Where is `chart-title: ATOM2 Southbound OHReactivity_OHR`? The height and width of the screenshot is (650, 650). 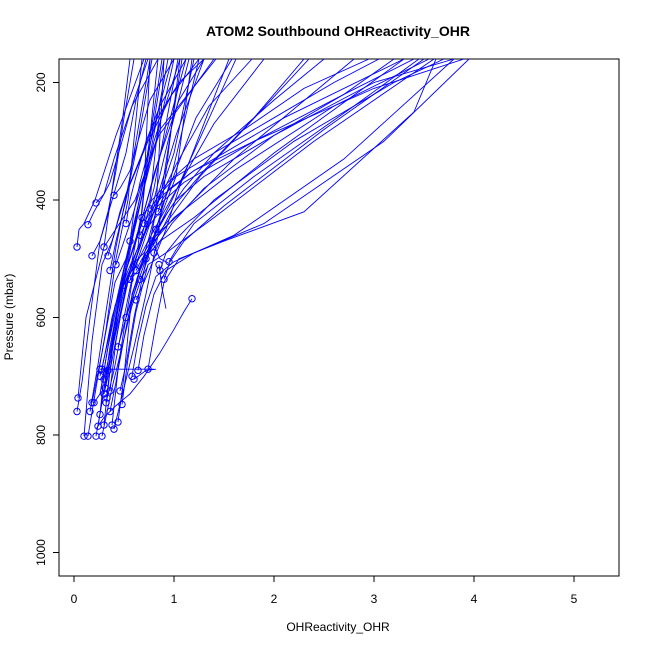 chart-title: ATOM2 Southbound OHReactivity_OHR is located at coordinates (338, 31).